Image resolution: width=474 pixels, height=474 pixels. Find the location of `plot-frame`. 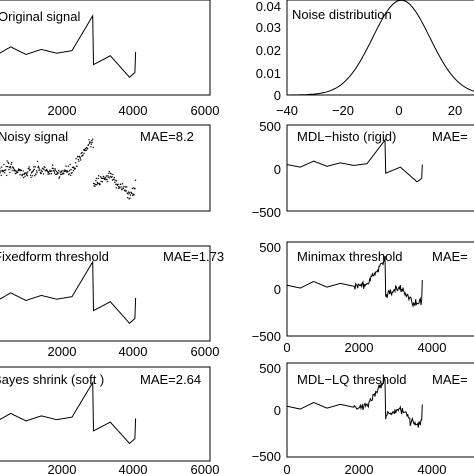

plot-frame is located at coordinates (380, 289).